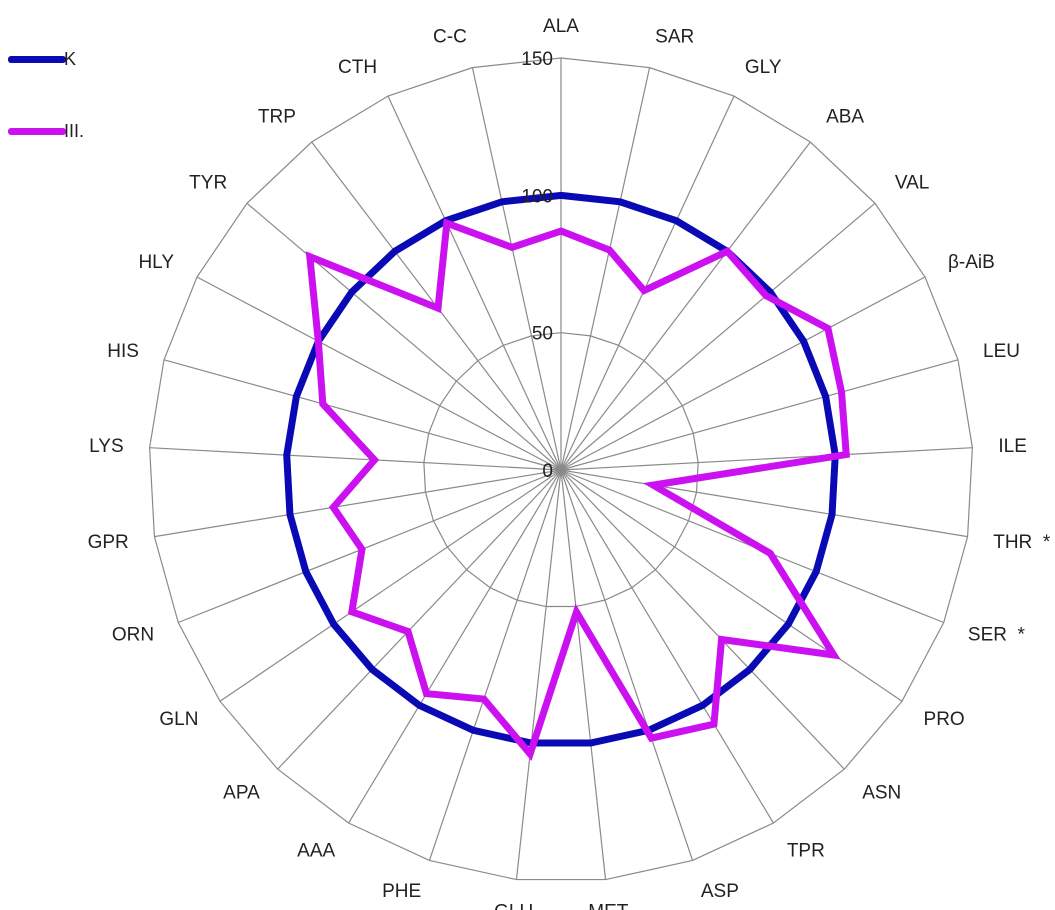 Image resolution: width=1055 pixels, height=910 pixels. Describe the element at coordinates (944, 719) in the screenshot. I see `category-label: PRO` at that location.